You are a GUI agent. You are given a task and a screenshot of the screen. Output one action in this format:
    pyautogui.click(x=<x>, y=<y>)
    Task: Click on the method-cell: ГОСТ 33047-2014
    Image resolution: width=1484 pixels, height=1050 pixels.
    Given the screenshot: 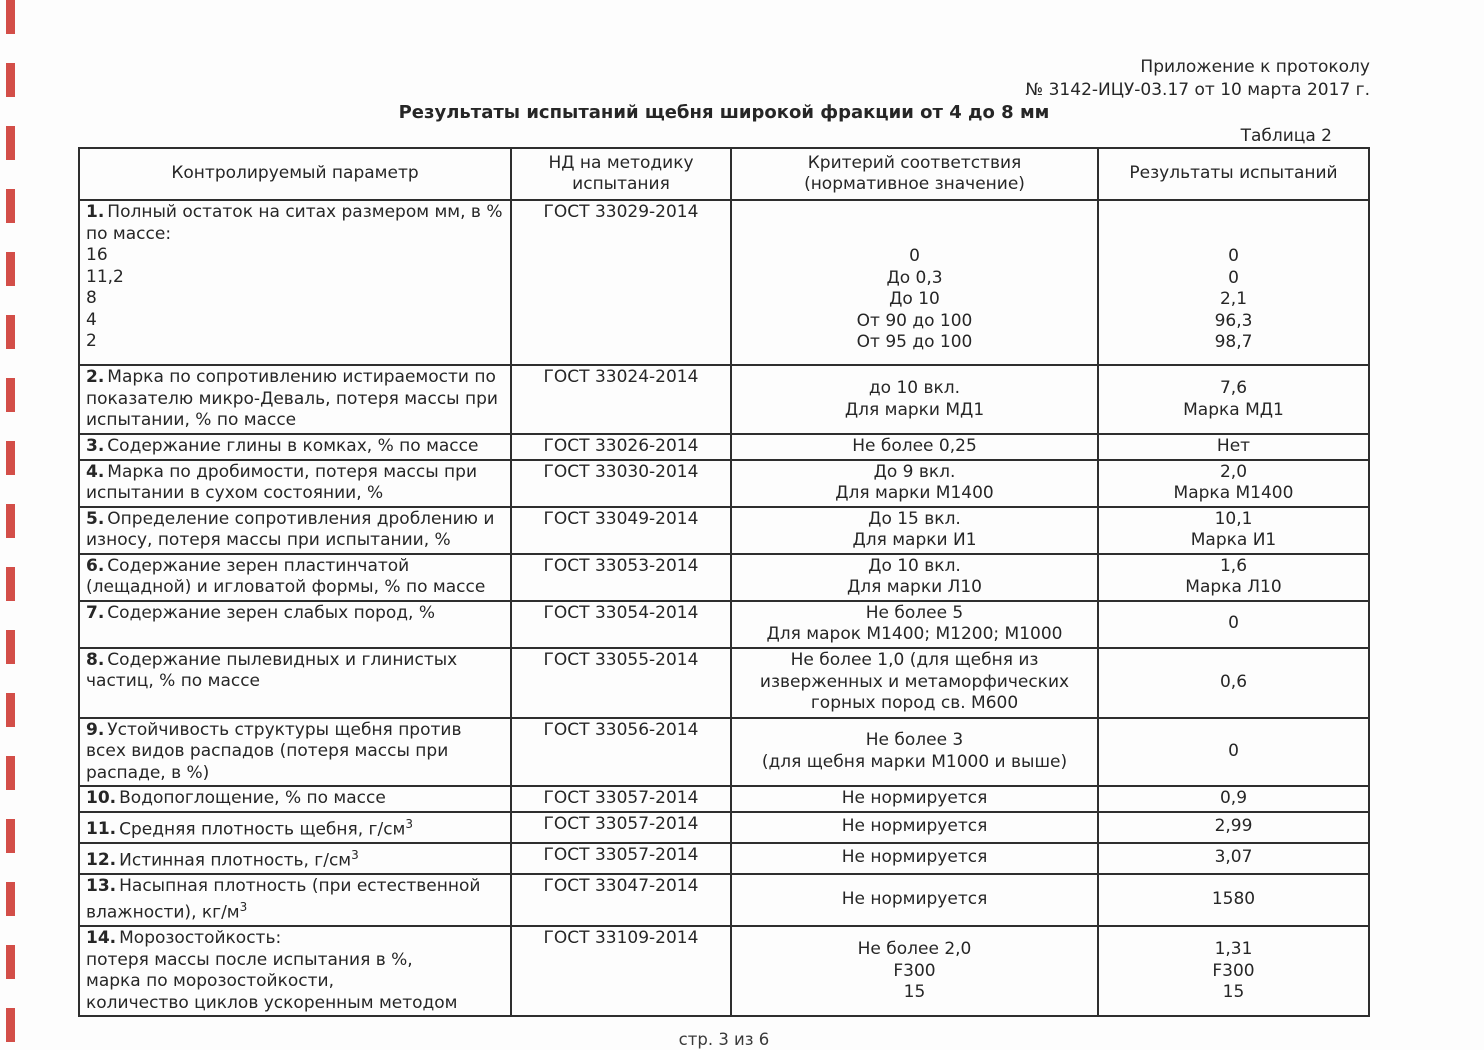 What is the action you would take?
    pyautogui.click(x=621, y=900)
    